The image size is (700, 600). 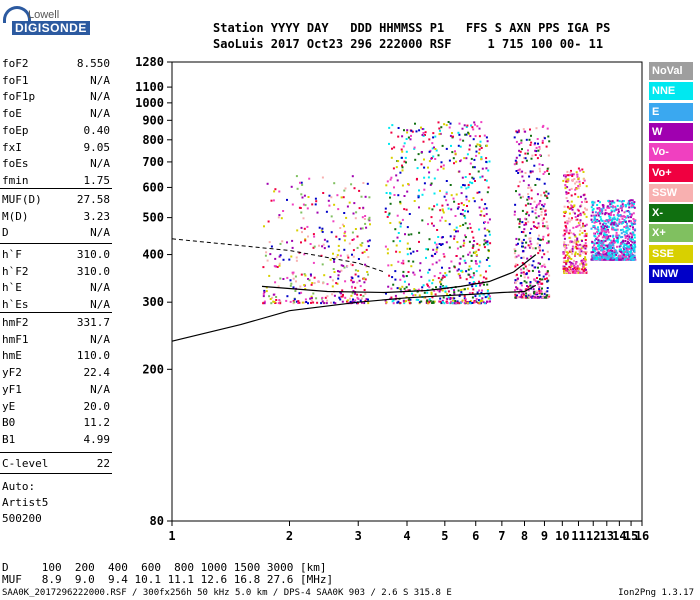 What do you see at coordinates (15, 271) in the screenshot?
I see `param-name: h`F2` at bounding box center [15, 271].